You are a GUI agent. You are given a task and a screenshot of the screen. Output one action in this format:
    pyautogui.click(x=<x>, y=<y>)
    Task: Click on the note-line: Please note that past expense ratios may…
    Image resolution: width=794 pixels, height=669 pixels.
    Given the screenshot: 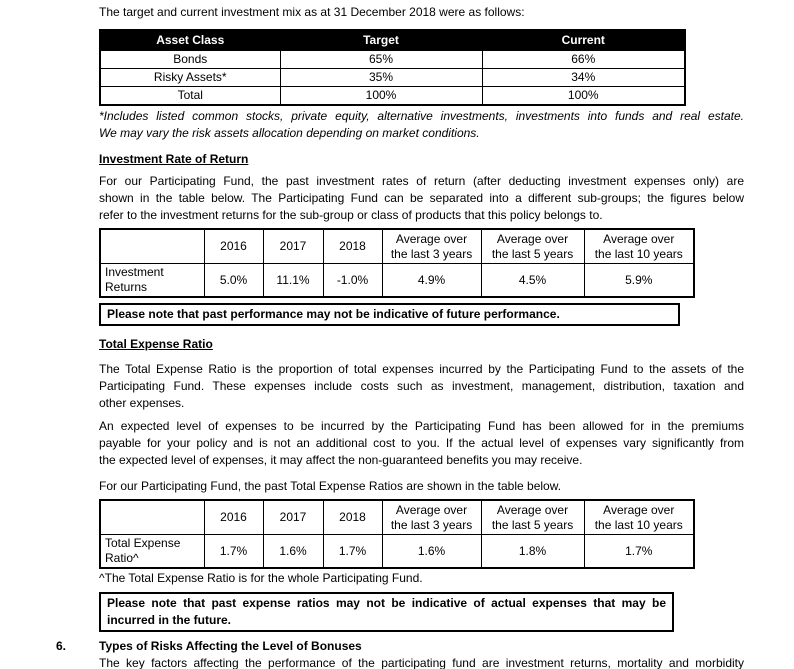 What is the action you would take?
    pyautogui.click(x=386, y=603)
    